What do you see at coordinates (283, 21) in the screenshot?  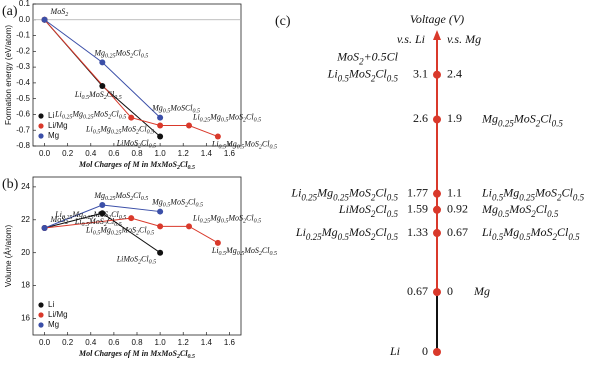 I see `panel-label: (c)` at bounding box center [283, 21].